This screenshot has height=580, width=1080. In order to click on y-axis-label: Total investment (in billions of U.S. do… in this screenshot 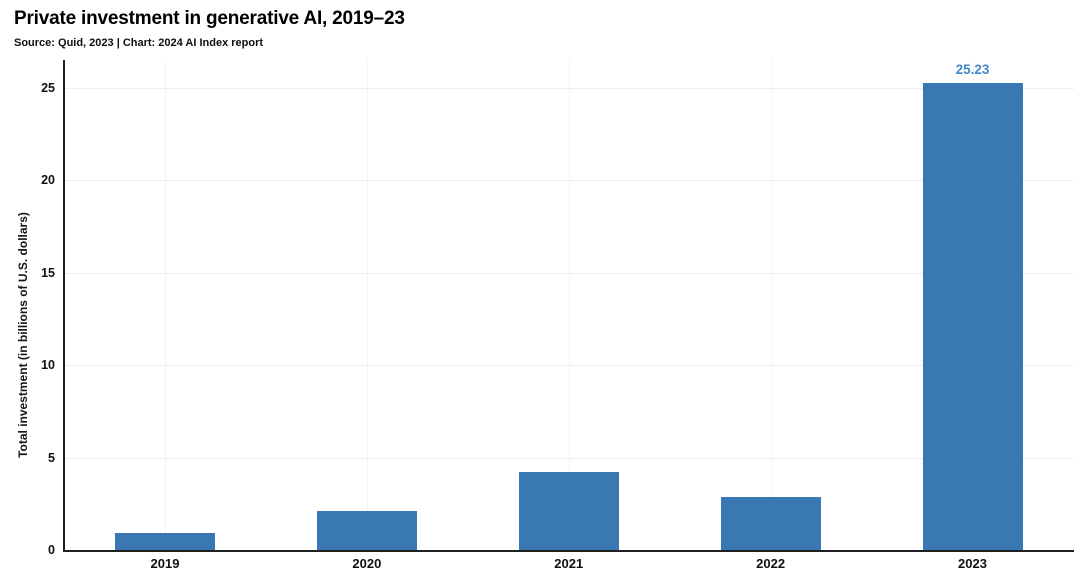, I will do `click(23, 335)`.